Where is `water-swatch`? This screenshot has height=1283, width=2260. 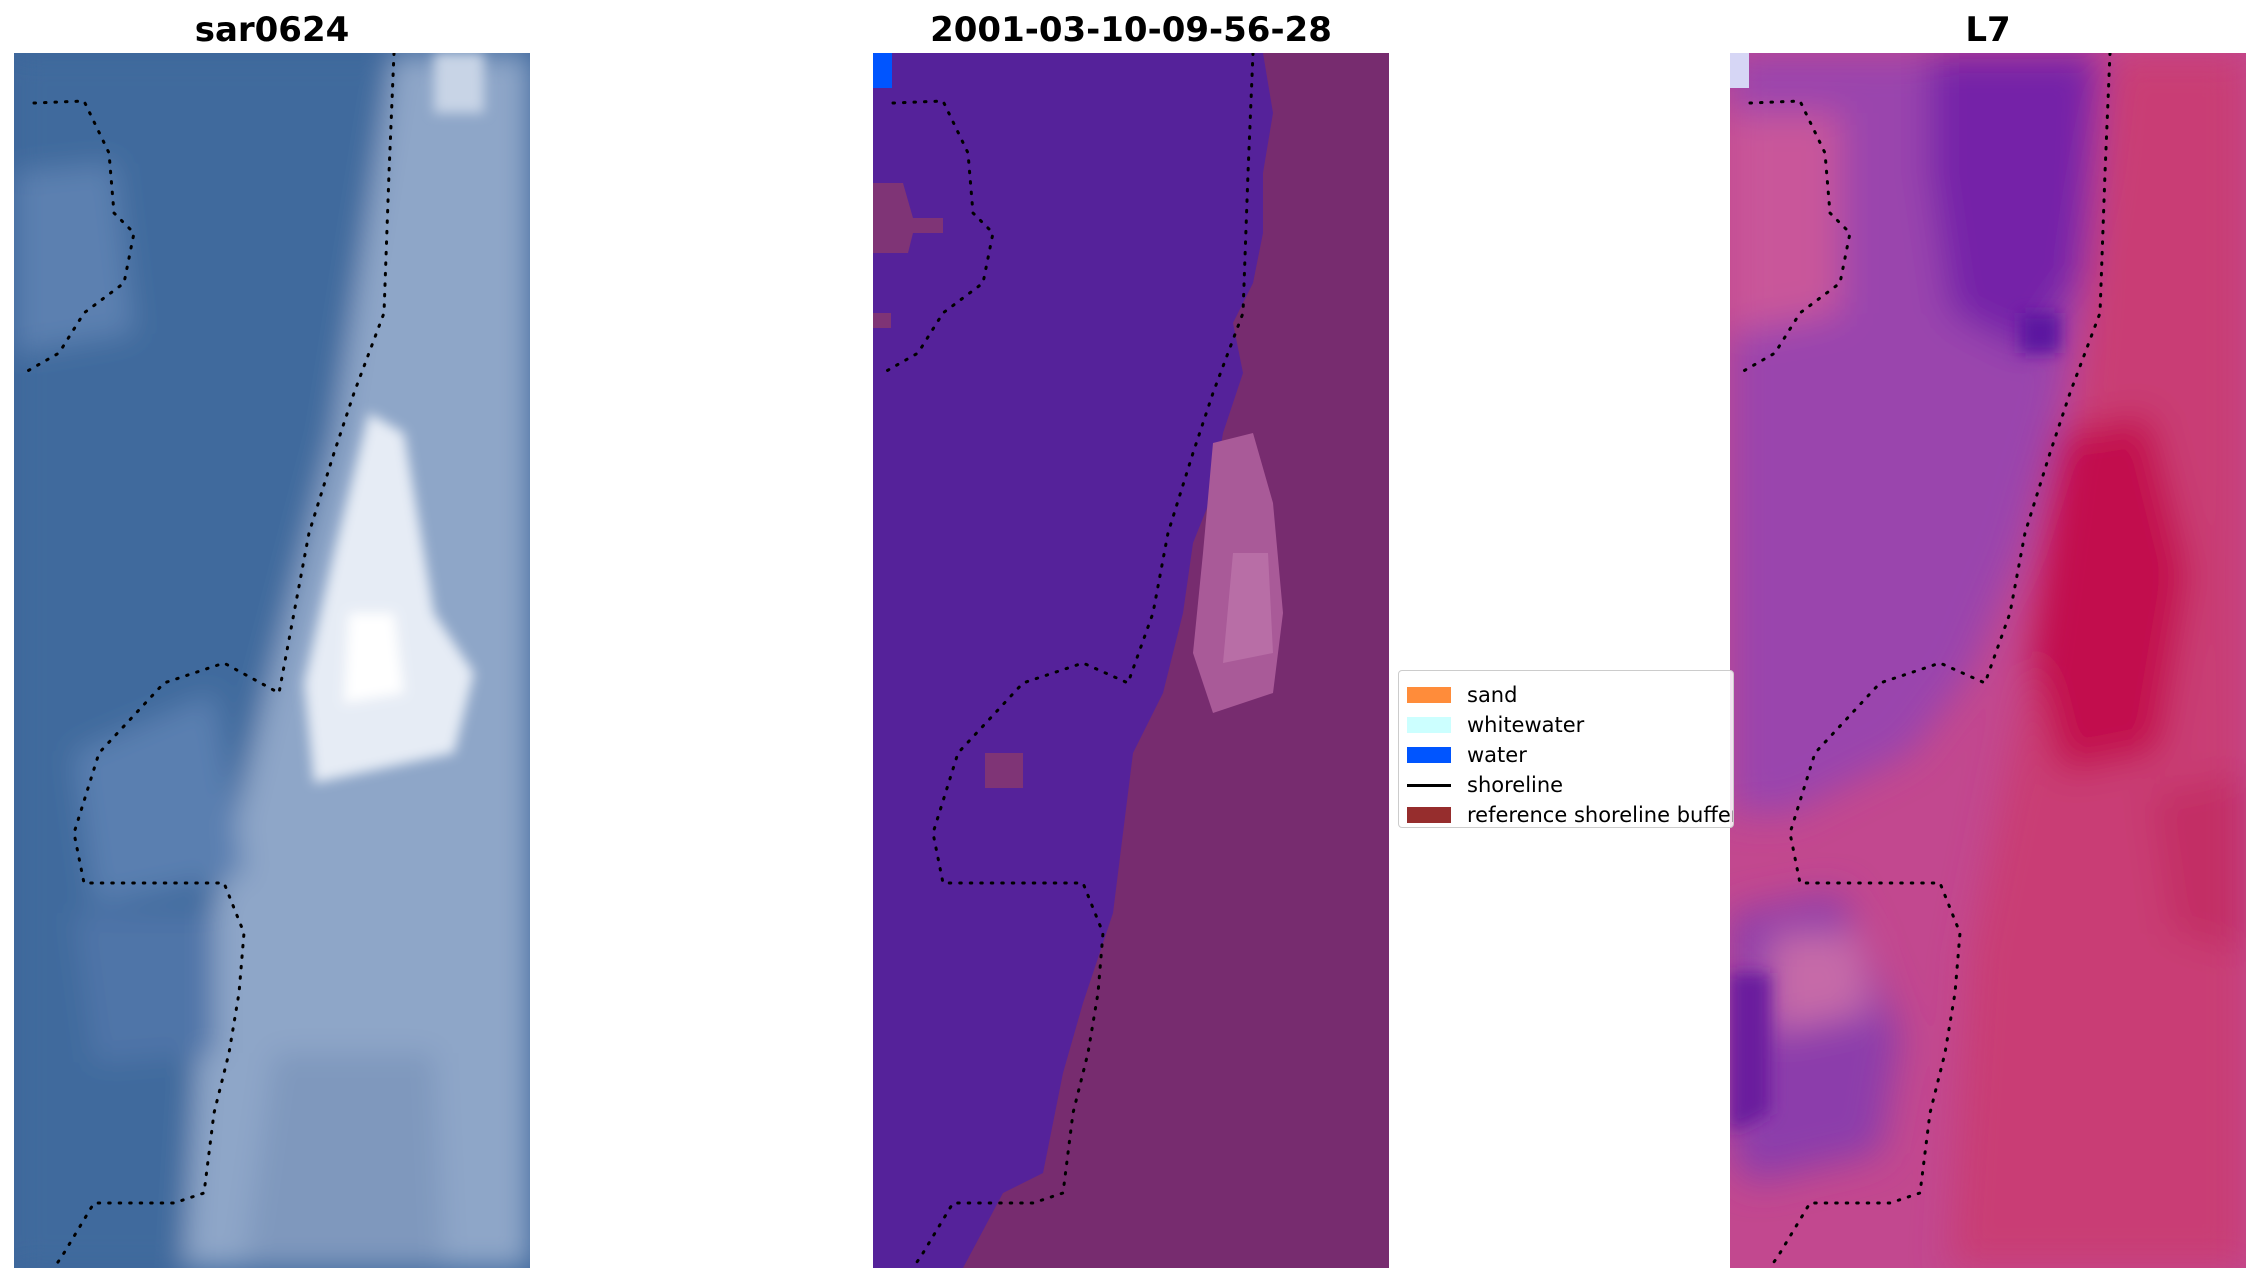
water-swatch is located at coordinates (1429, 755).